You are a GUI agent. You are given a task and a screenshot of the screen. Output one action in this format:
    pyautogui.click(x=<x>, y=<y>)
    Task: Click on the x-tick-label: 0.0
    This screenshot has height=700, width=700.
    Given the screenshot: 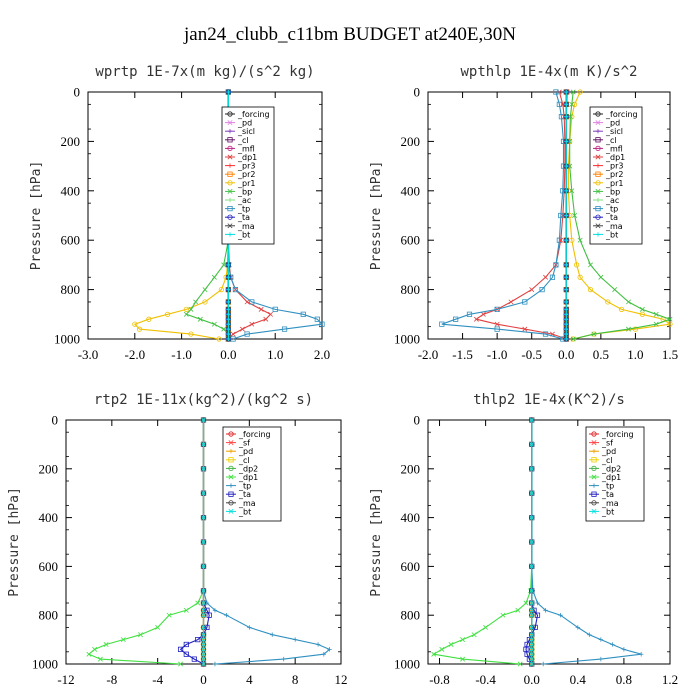 What is the action you would take?
    pyautogui.click(x=532, y=679)
    